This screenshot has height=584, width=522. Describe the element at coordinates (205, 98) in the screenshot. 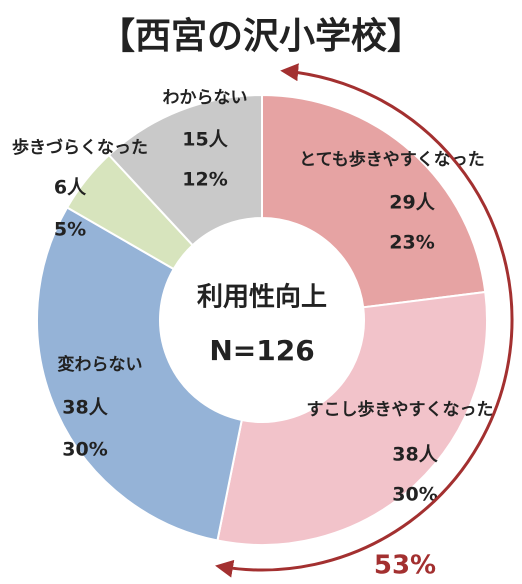

I see `segment-label: わからない` at that location.